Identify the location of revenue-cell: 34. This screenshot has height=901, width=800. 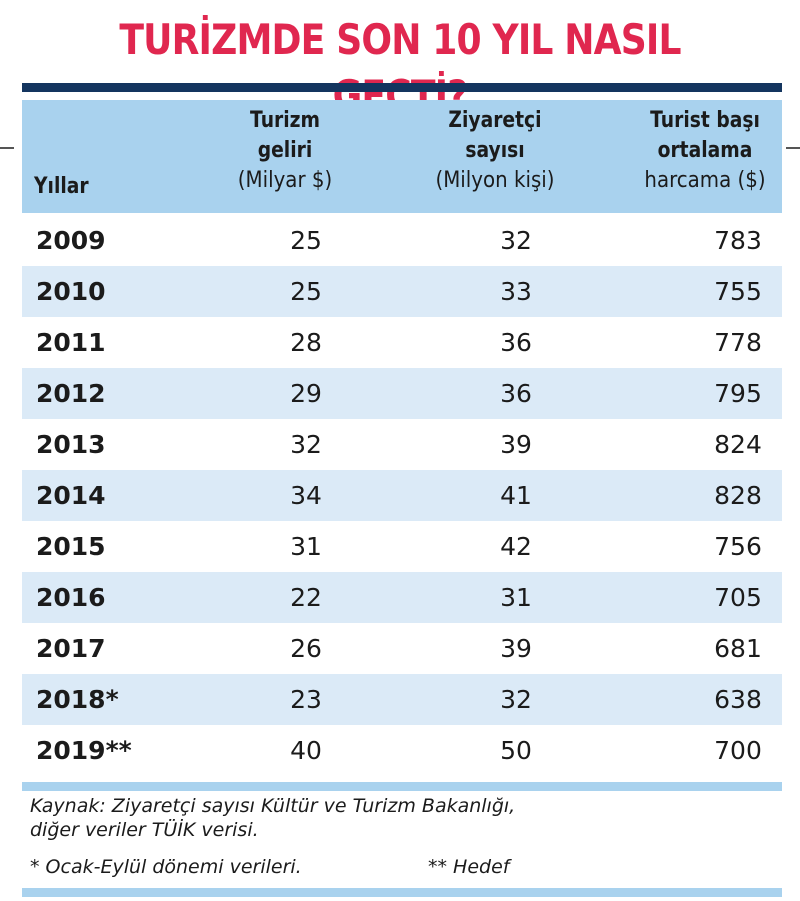
(306, 495).